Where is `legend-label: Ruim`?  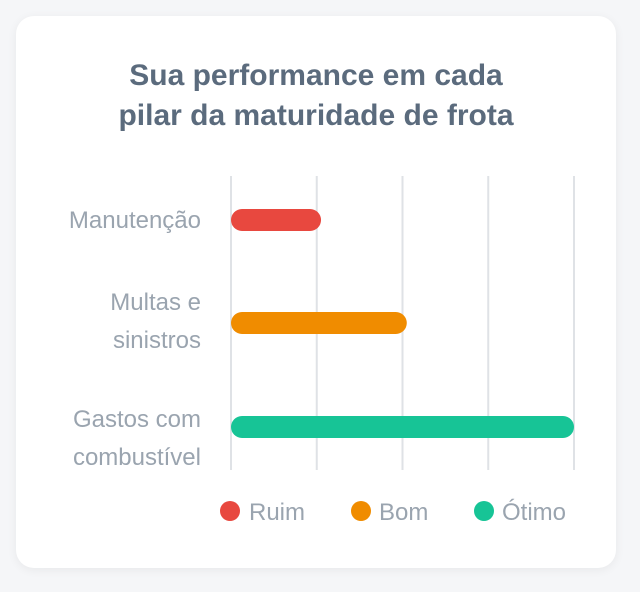 legend-label: Ruim is located at coordinates (277, 512).